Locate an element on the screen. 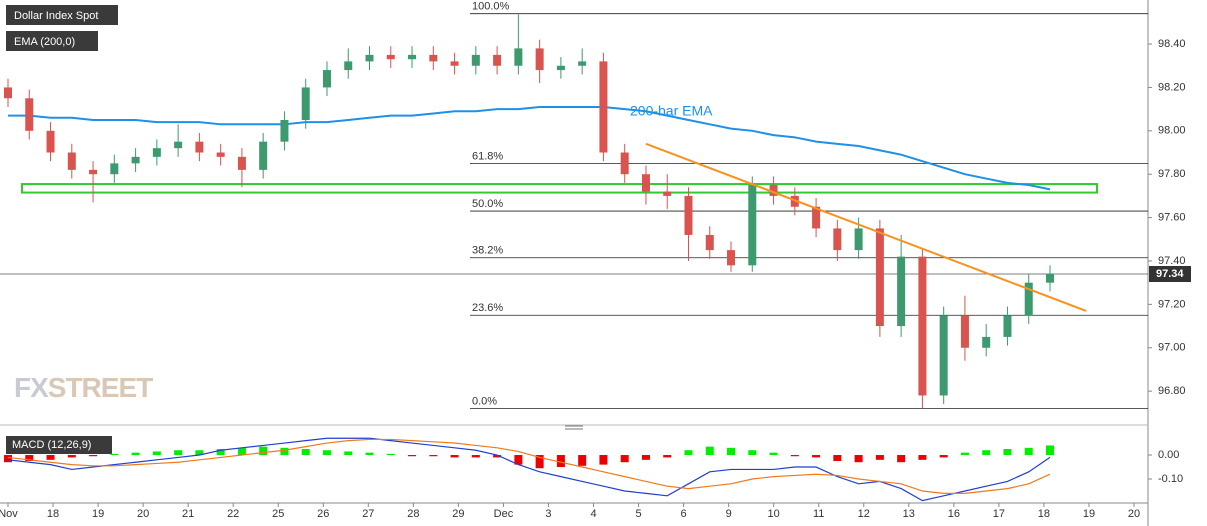  x-tick-label: 25 is located at coordinates (278, 514).